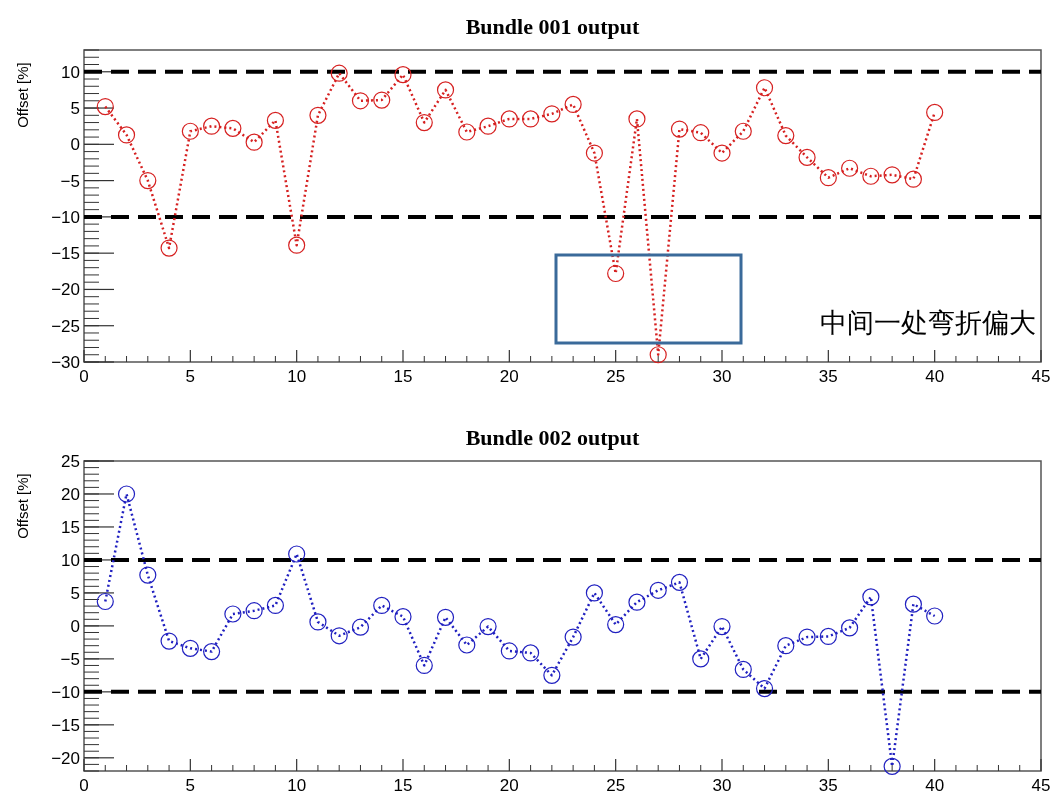 Image resolution: width=1058 pixels, height=799 pixels. What do you see at coordinates (65, 290) in the screenshot?
I see `y-tick-label: −20` at bounding box center [65, 290].